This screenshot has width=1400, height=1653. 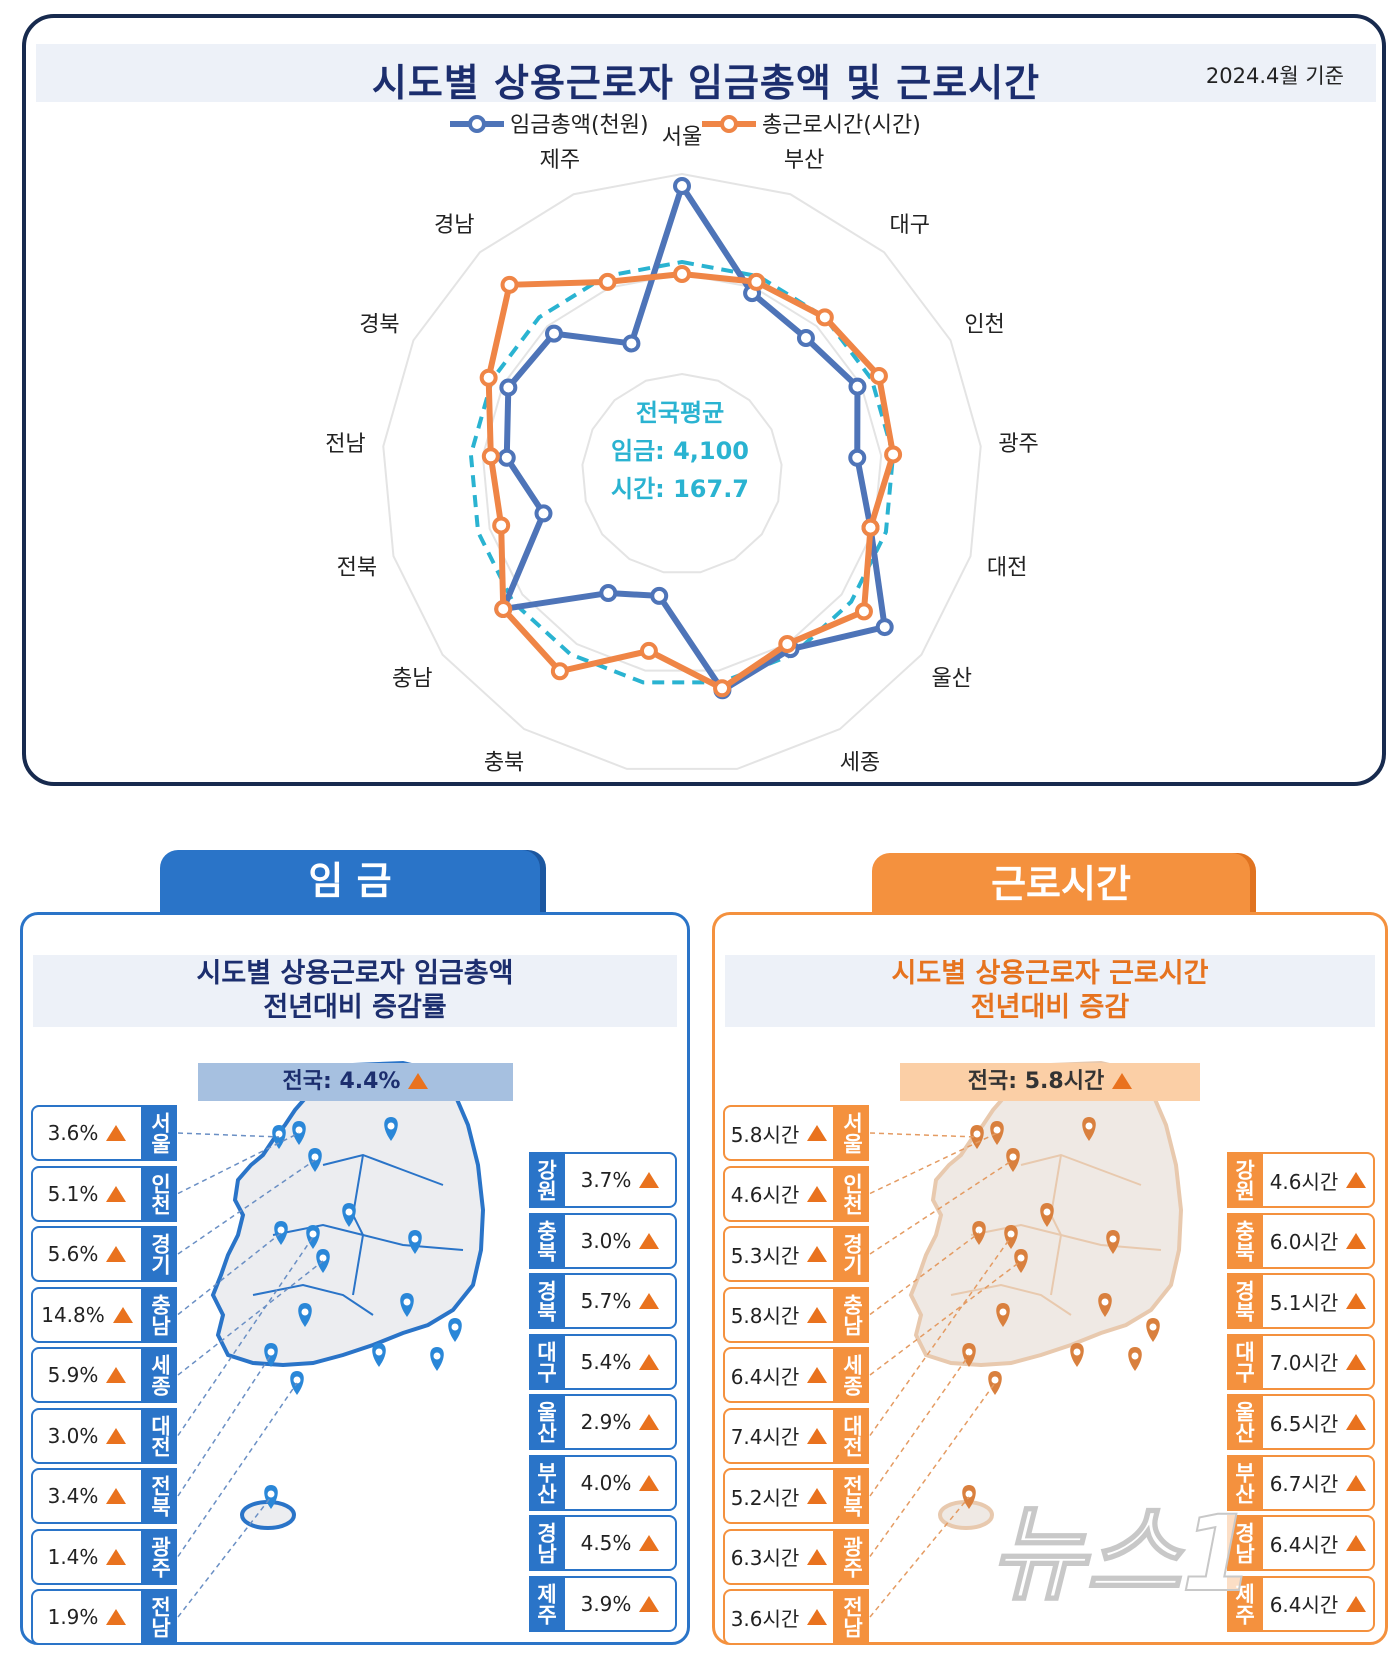 I want to click on chart-legend: 임금총액(천원) 총근로시간(시간), so click(x=685, y=125).